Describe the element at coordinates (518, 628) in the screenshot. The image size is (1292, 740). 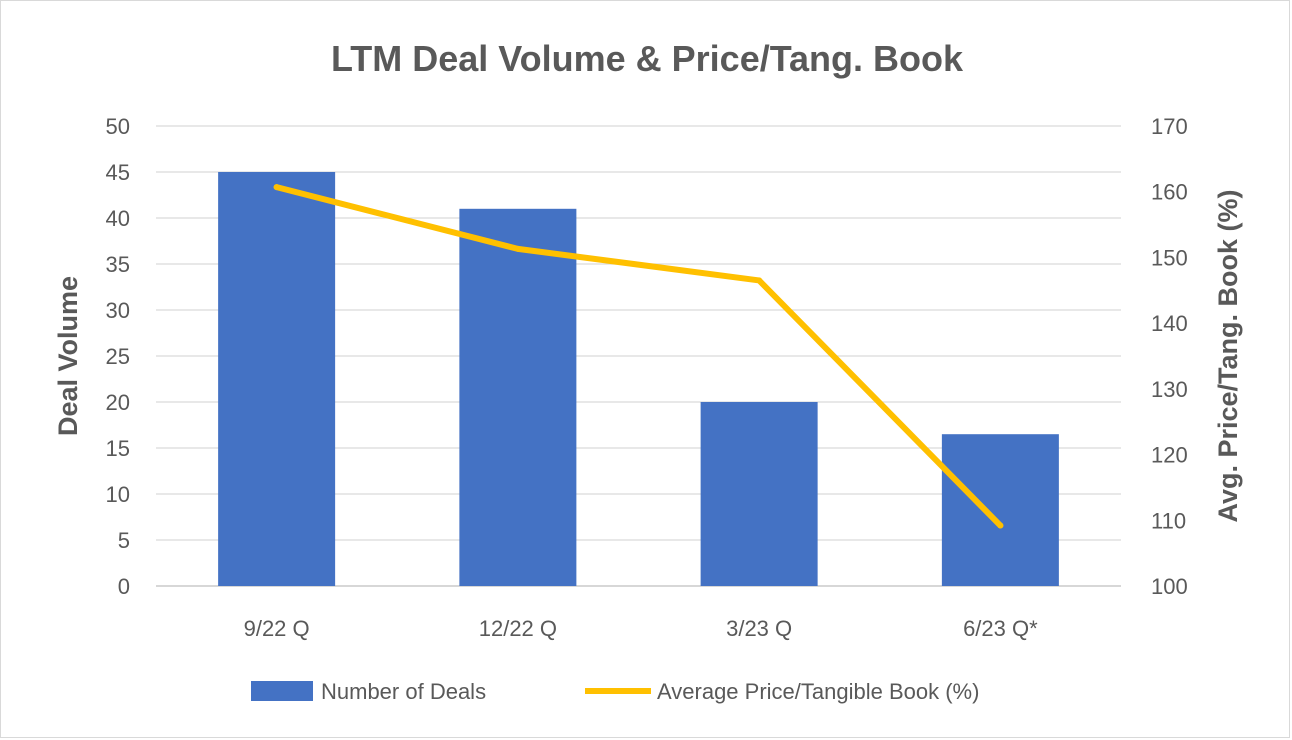
I see `x-tick-label: 12/22 Q` at that location.